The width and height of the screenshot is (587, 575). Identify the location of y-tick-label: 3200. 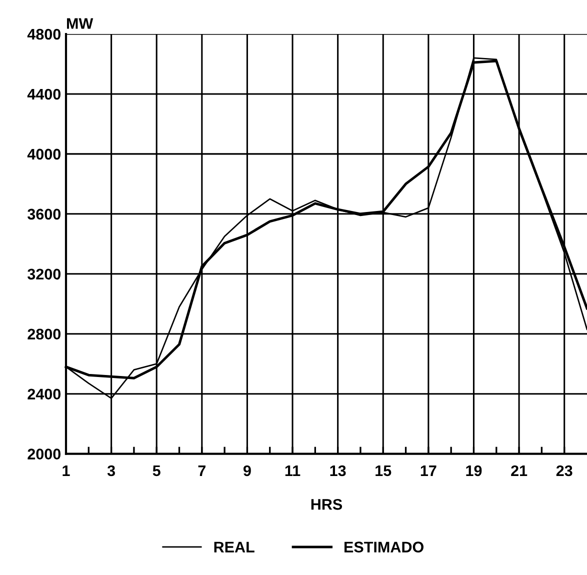
(44, 274).